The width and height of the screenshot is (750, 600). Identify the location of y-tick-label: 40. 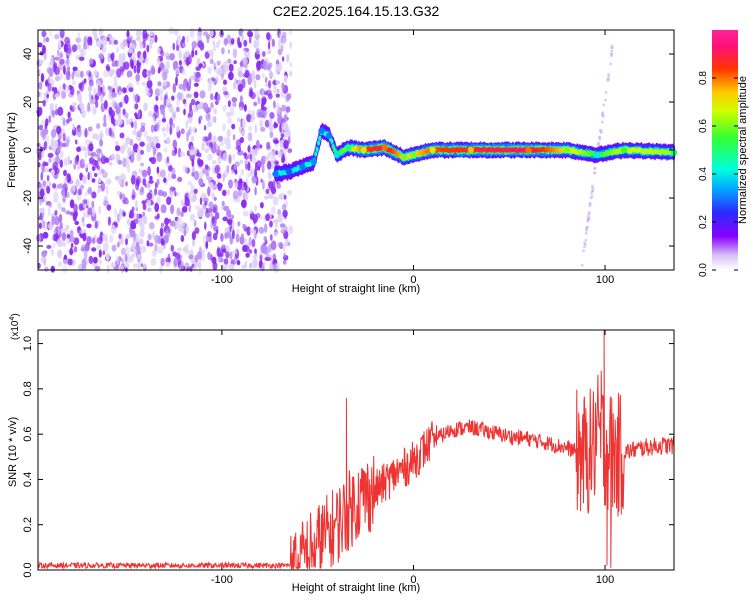
(28, 54).